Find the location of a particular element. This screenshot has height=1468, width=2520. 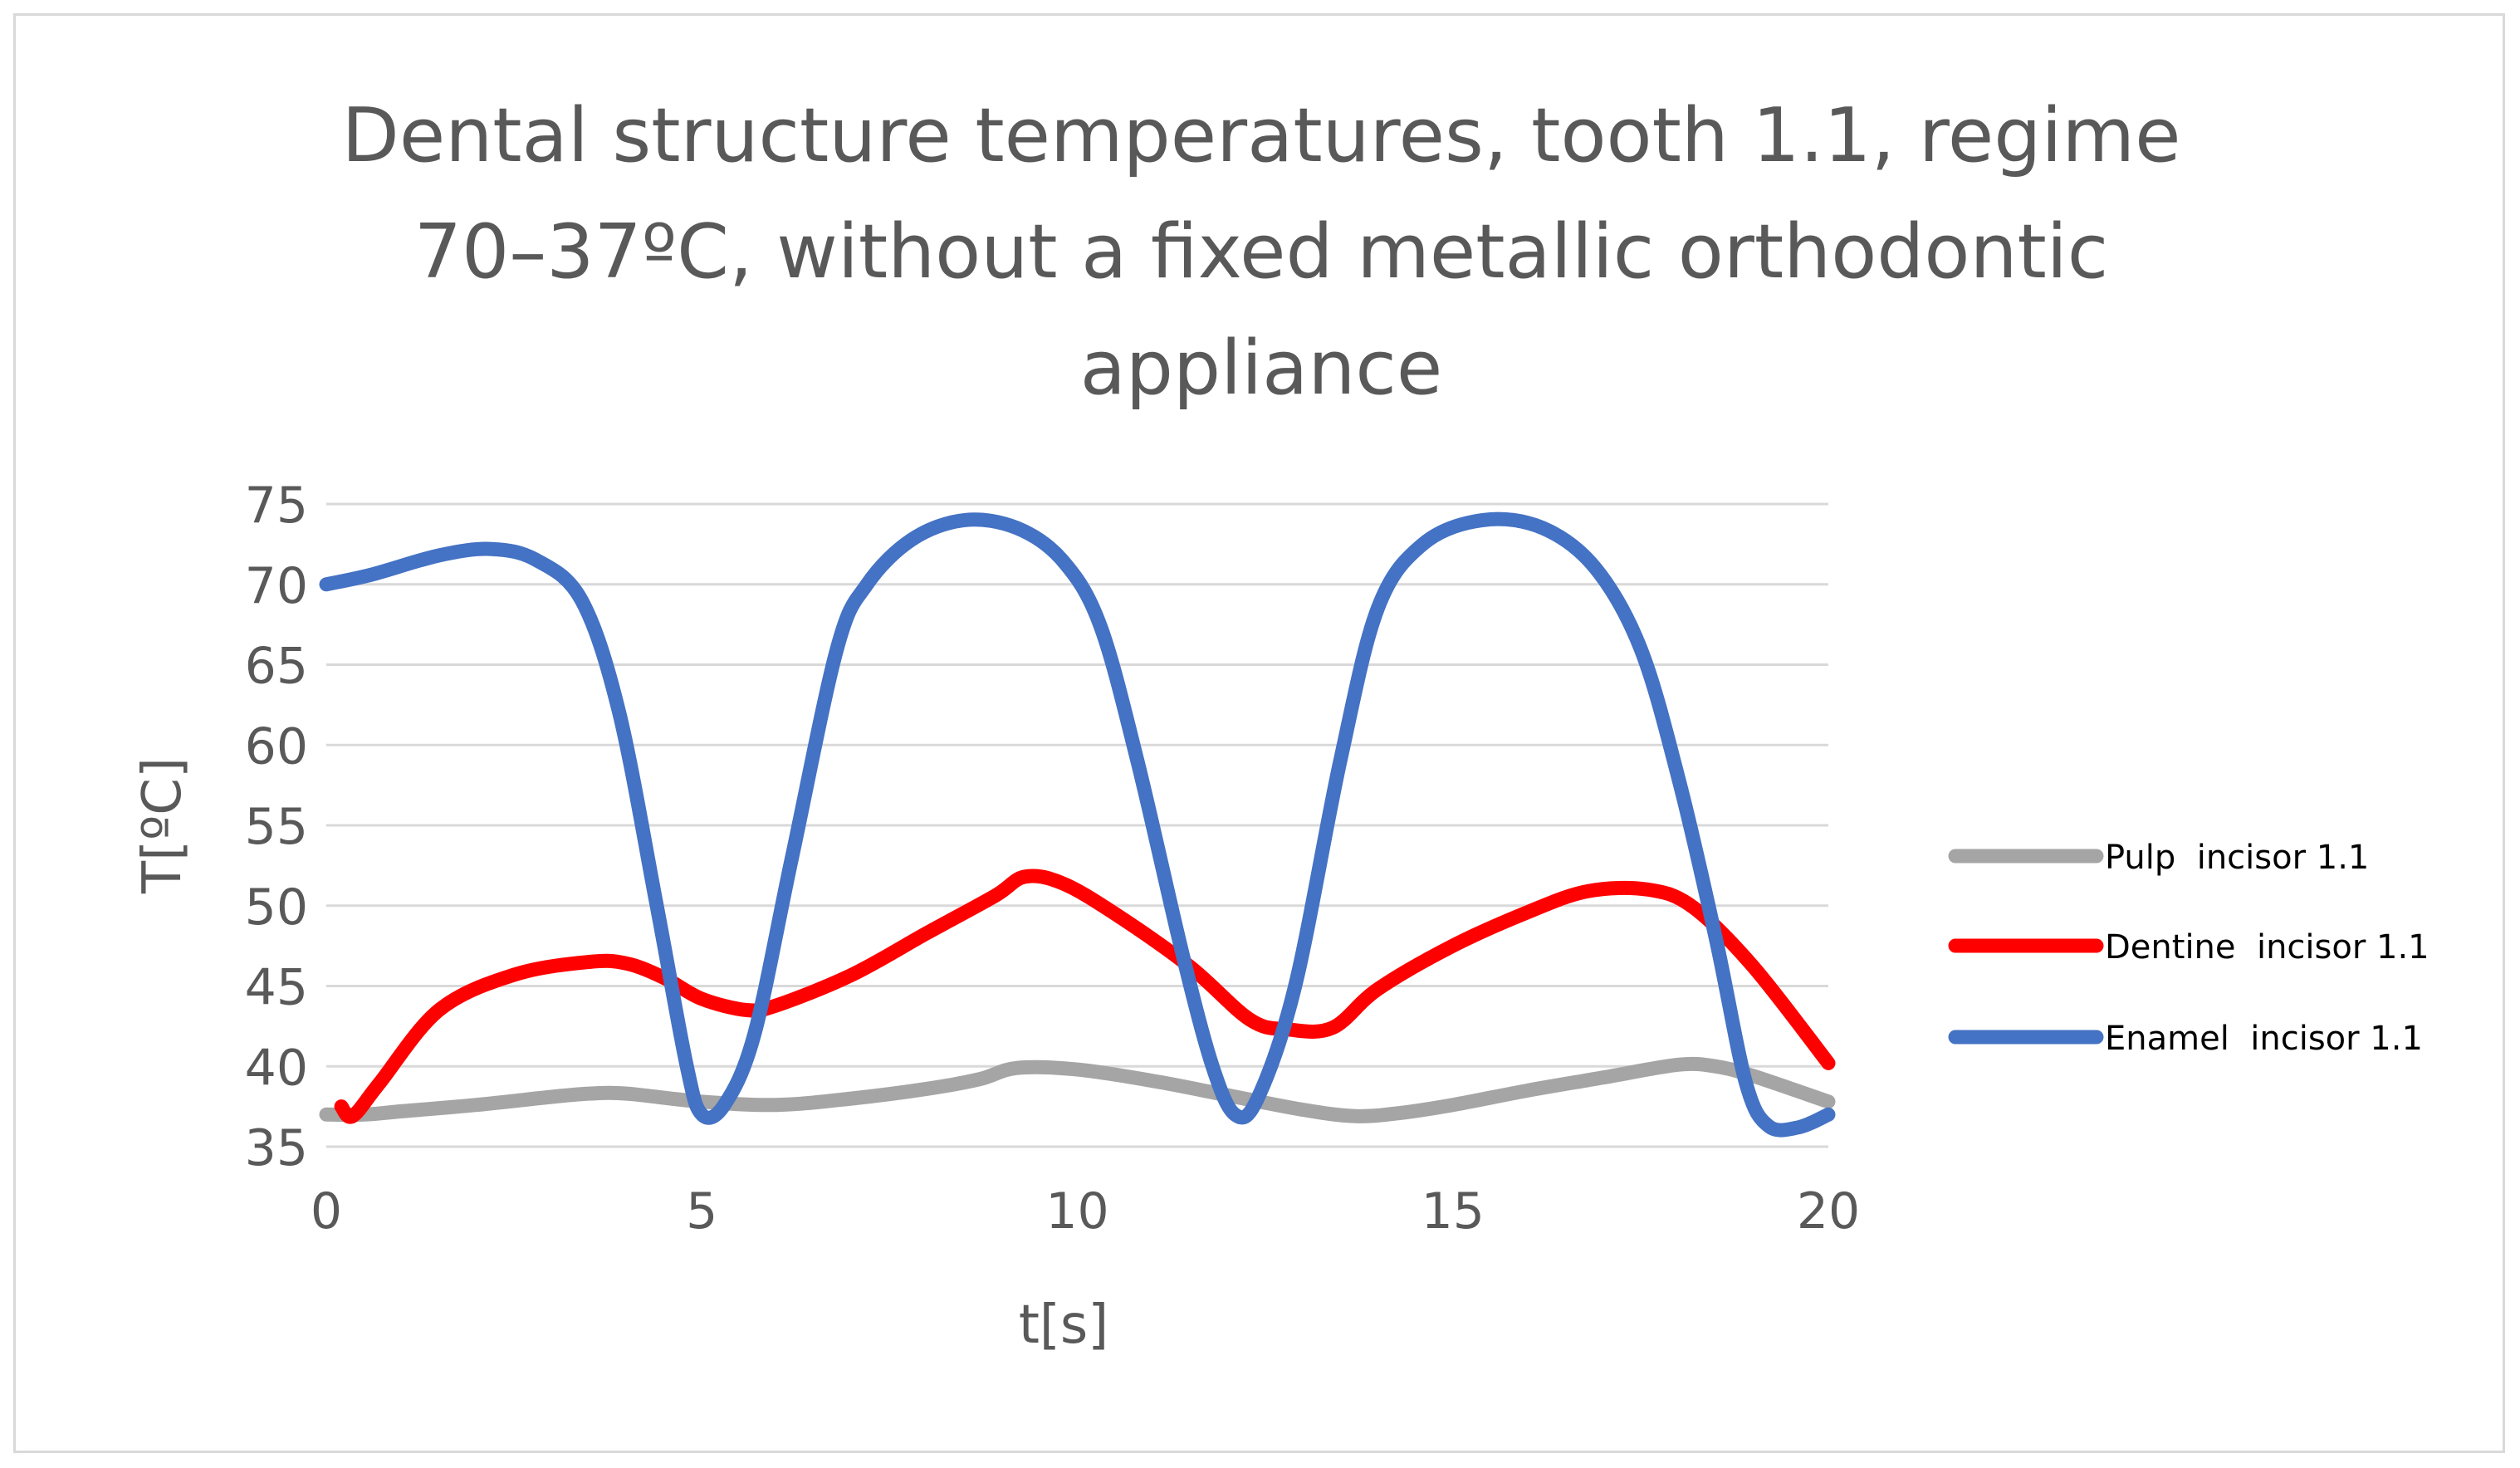

x-tick-label: 5 is located at coordinates (701, 1211).